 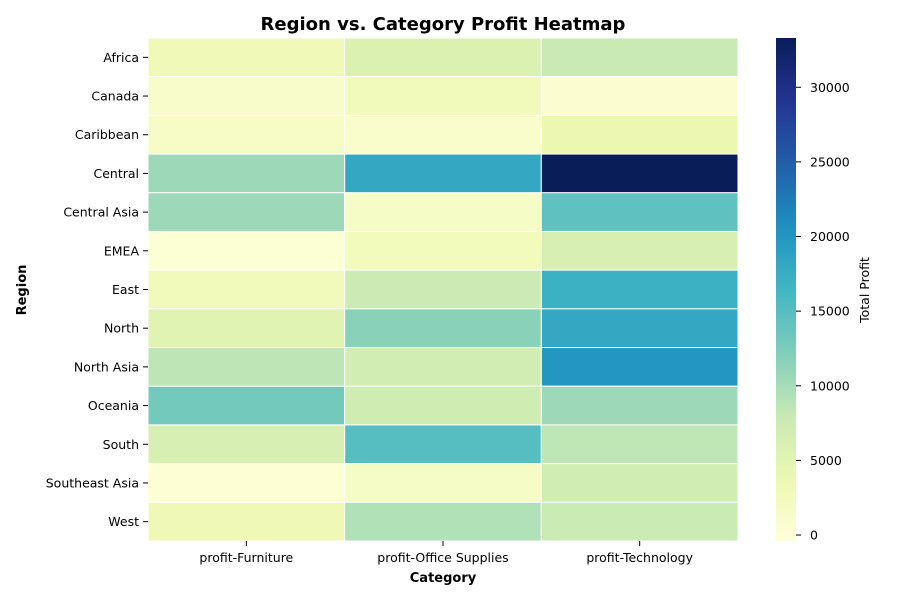 I want to click on y-tick-label: North Asia, so click(x=106, y=366).